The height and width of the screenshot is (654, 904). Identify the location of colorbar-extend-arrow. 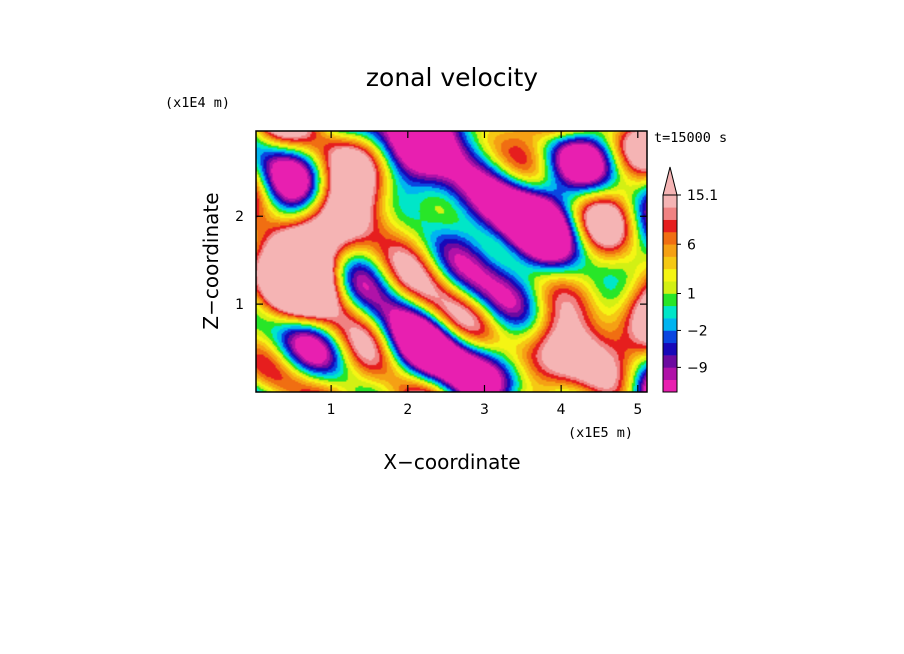
(670, 181).